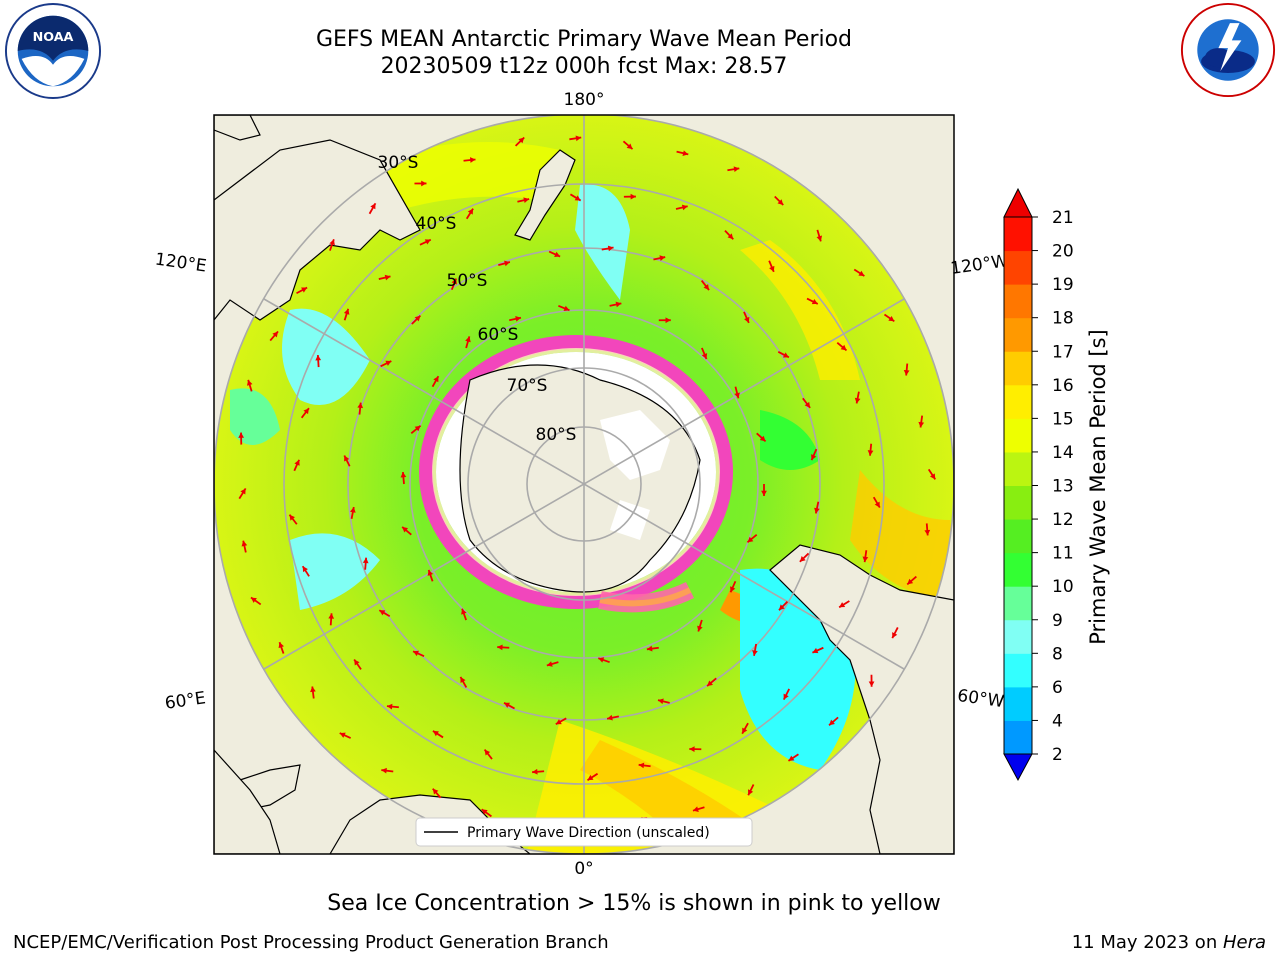  What do you see at coordinates (1169, 942) in the screenshot?
I see `footer-date: 11 May 2023 on Hera` at bounding box center [1169, 942].